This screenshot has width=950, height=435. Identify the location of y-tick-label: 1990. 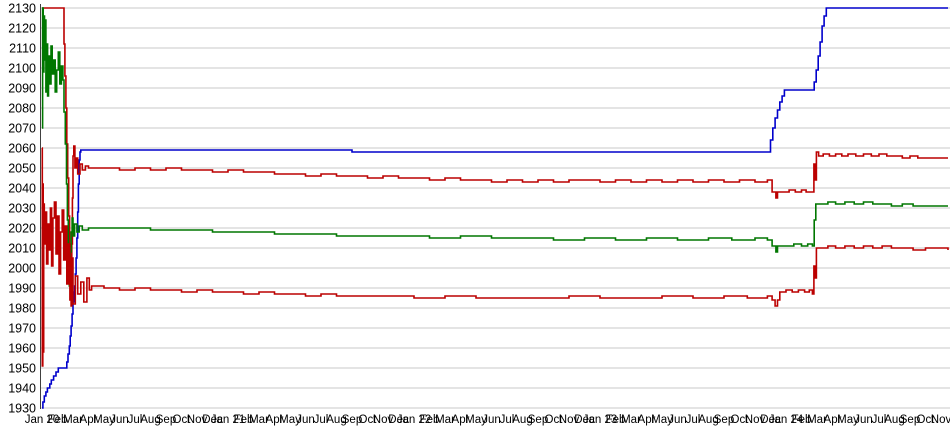
(22, 289).